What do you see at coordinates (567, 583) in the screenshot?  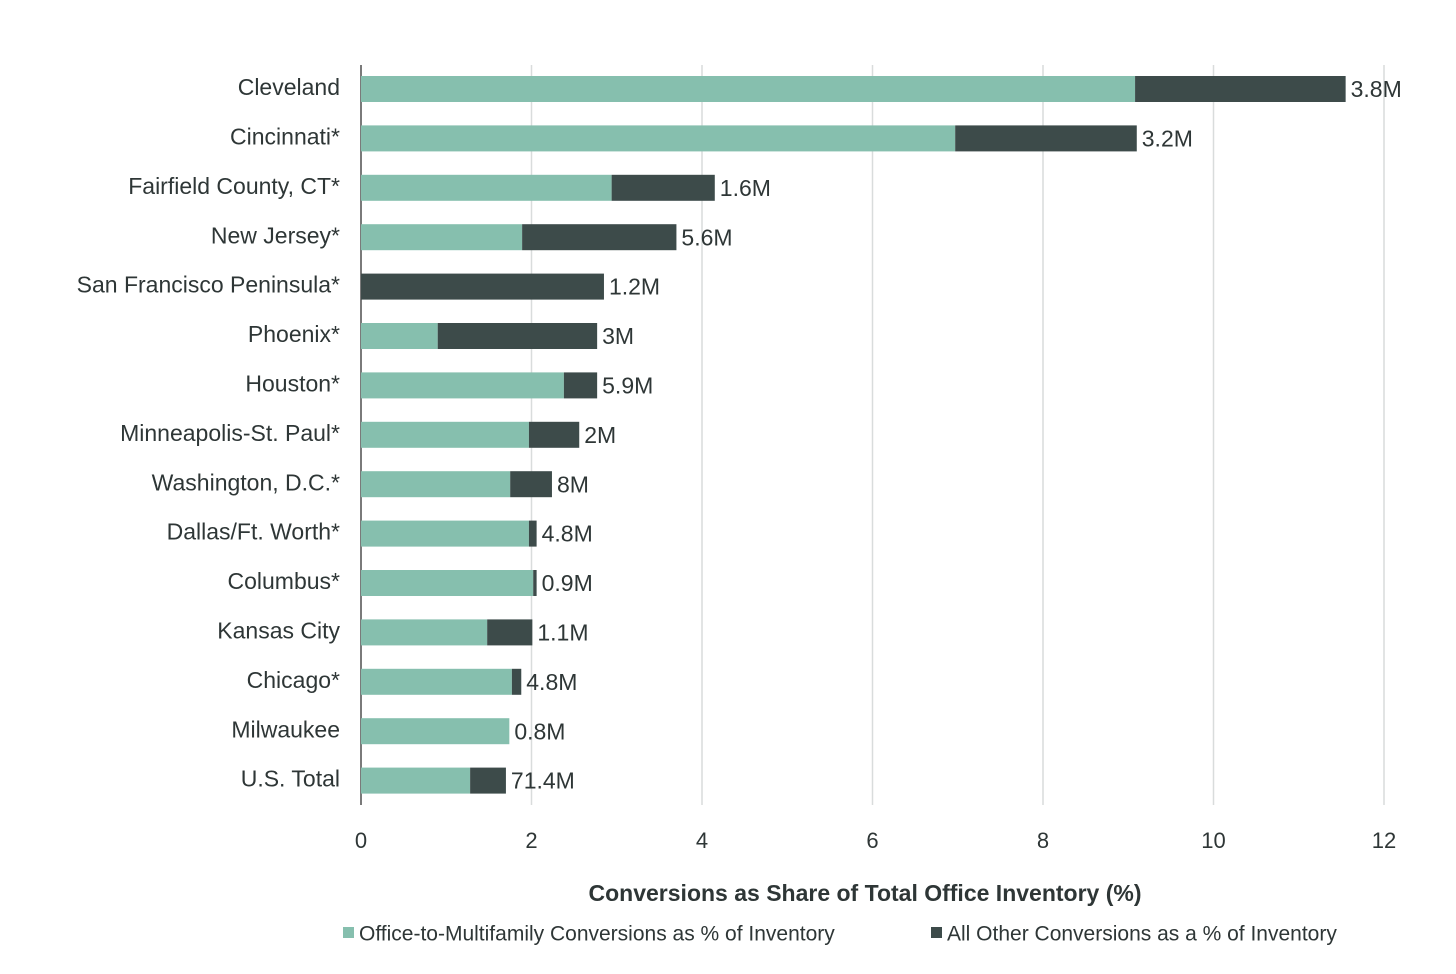 I see `bar-label: 0.9M` at bounding box center [567, 583].